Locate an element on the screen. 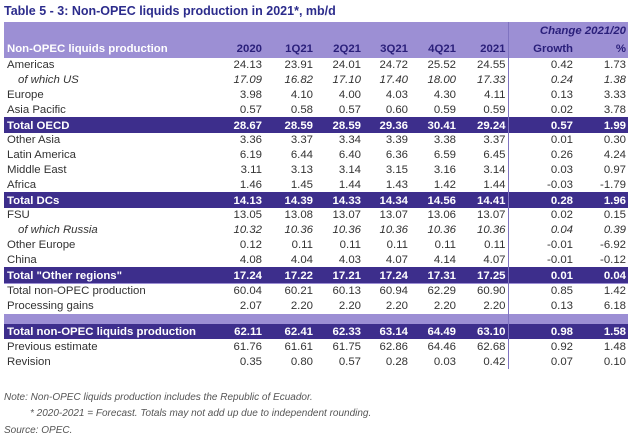 This screenshot has width=631, height=443. table-cell: 28.59 is located at coordinates (339, 125).